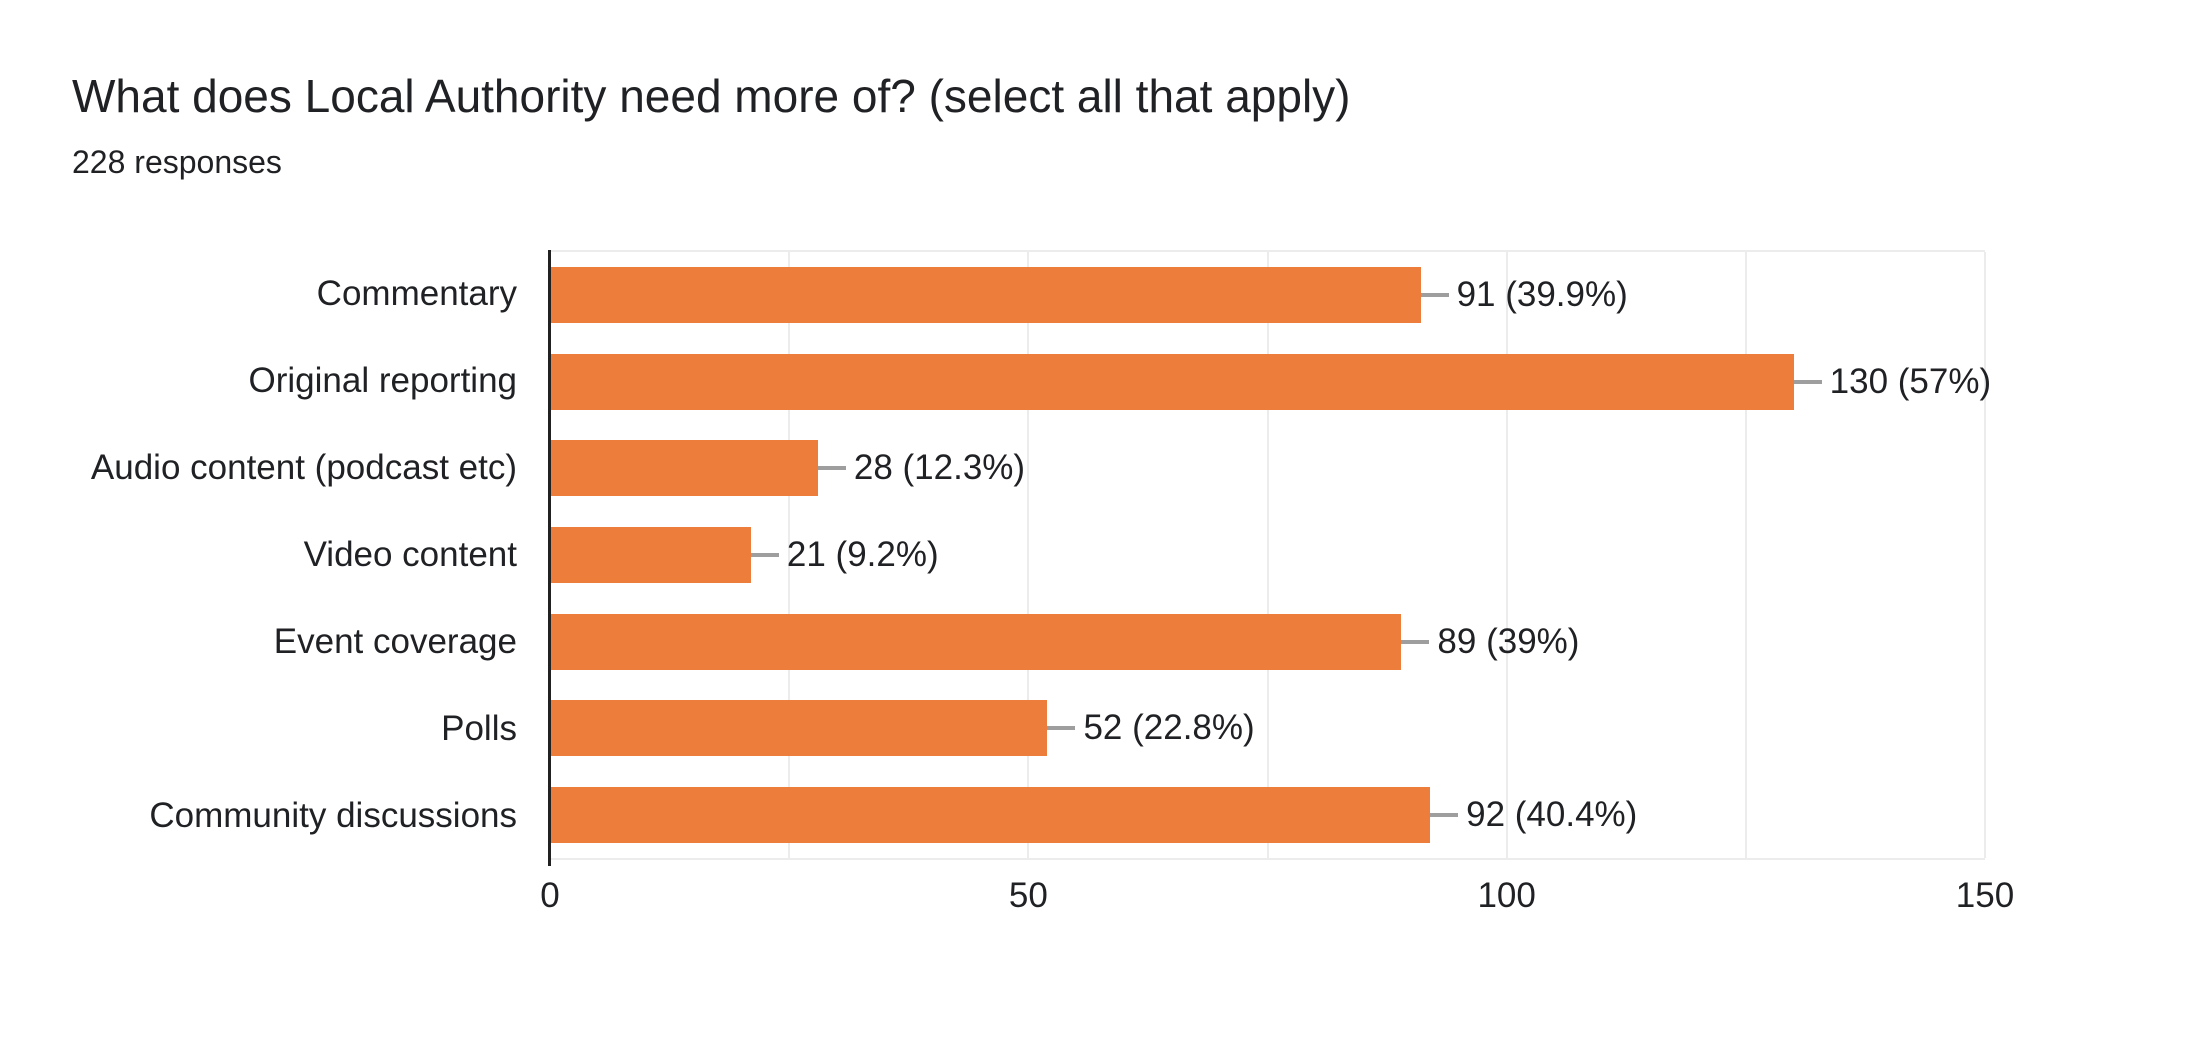 This screenshot has height=1044, width=2196. I want to click on value-label: 92 (40.4%), so click(1552, 814).